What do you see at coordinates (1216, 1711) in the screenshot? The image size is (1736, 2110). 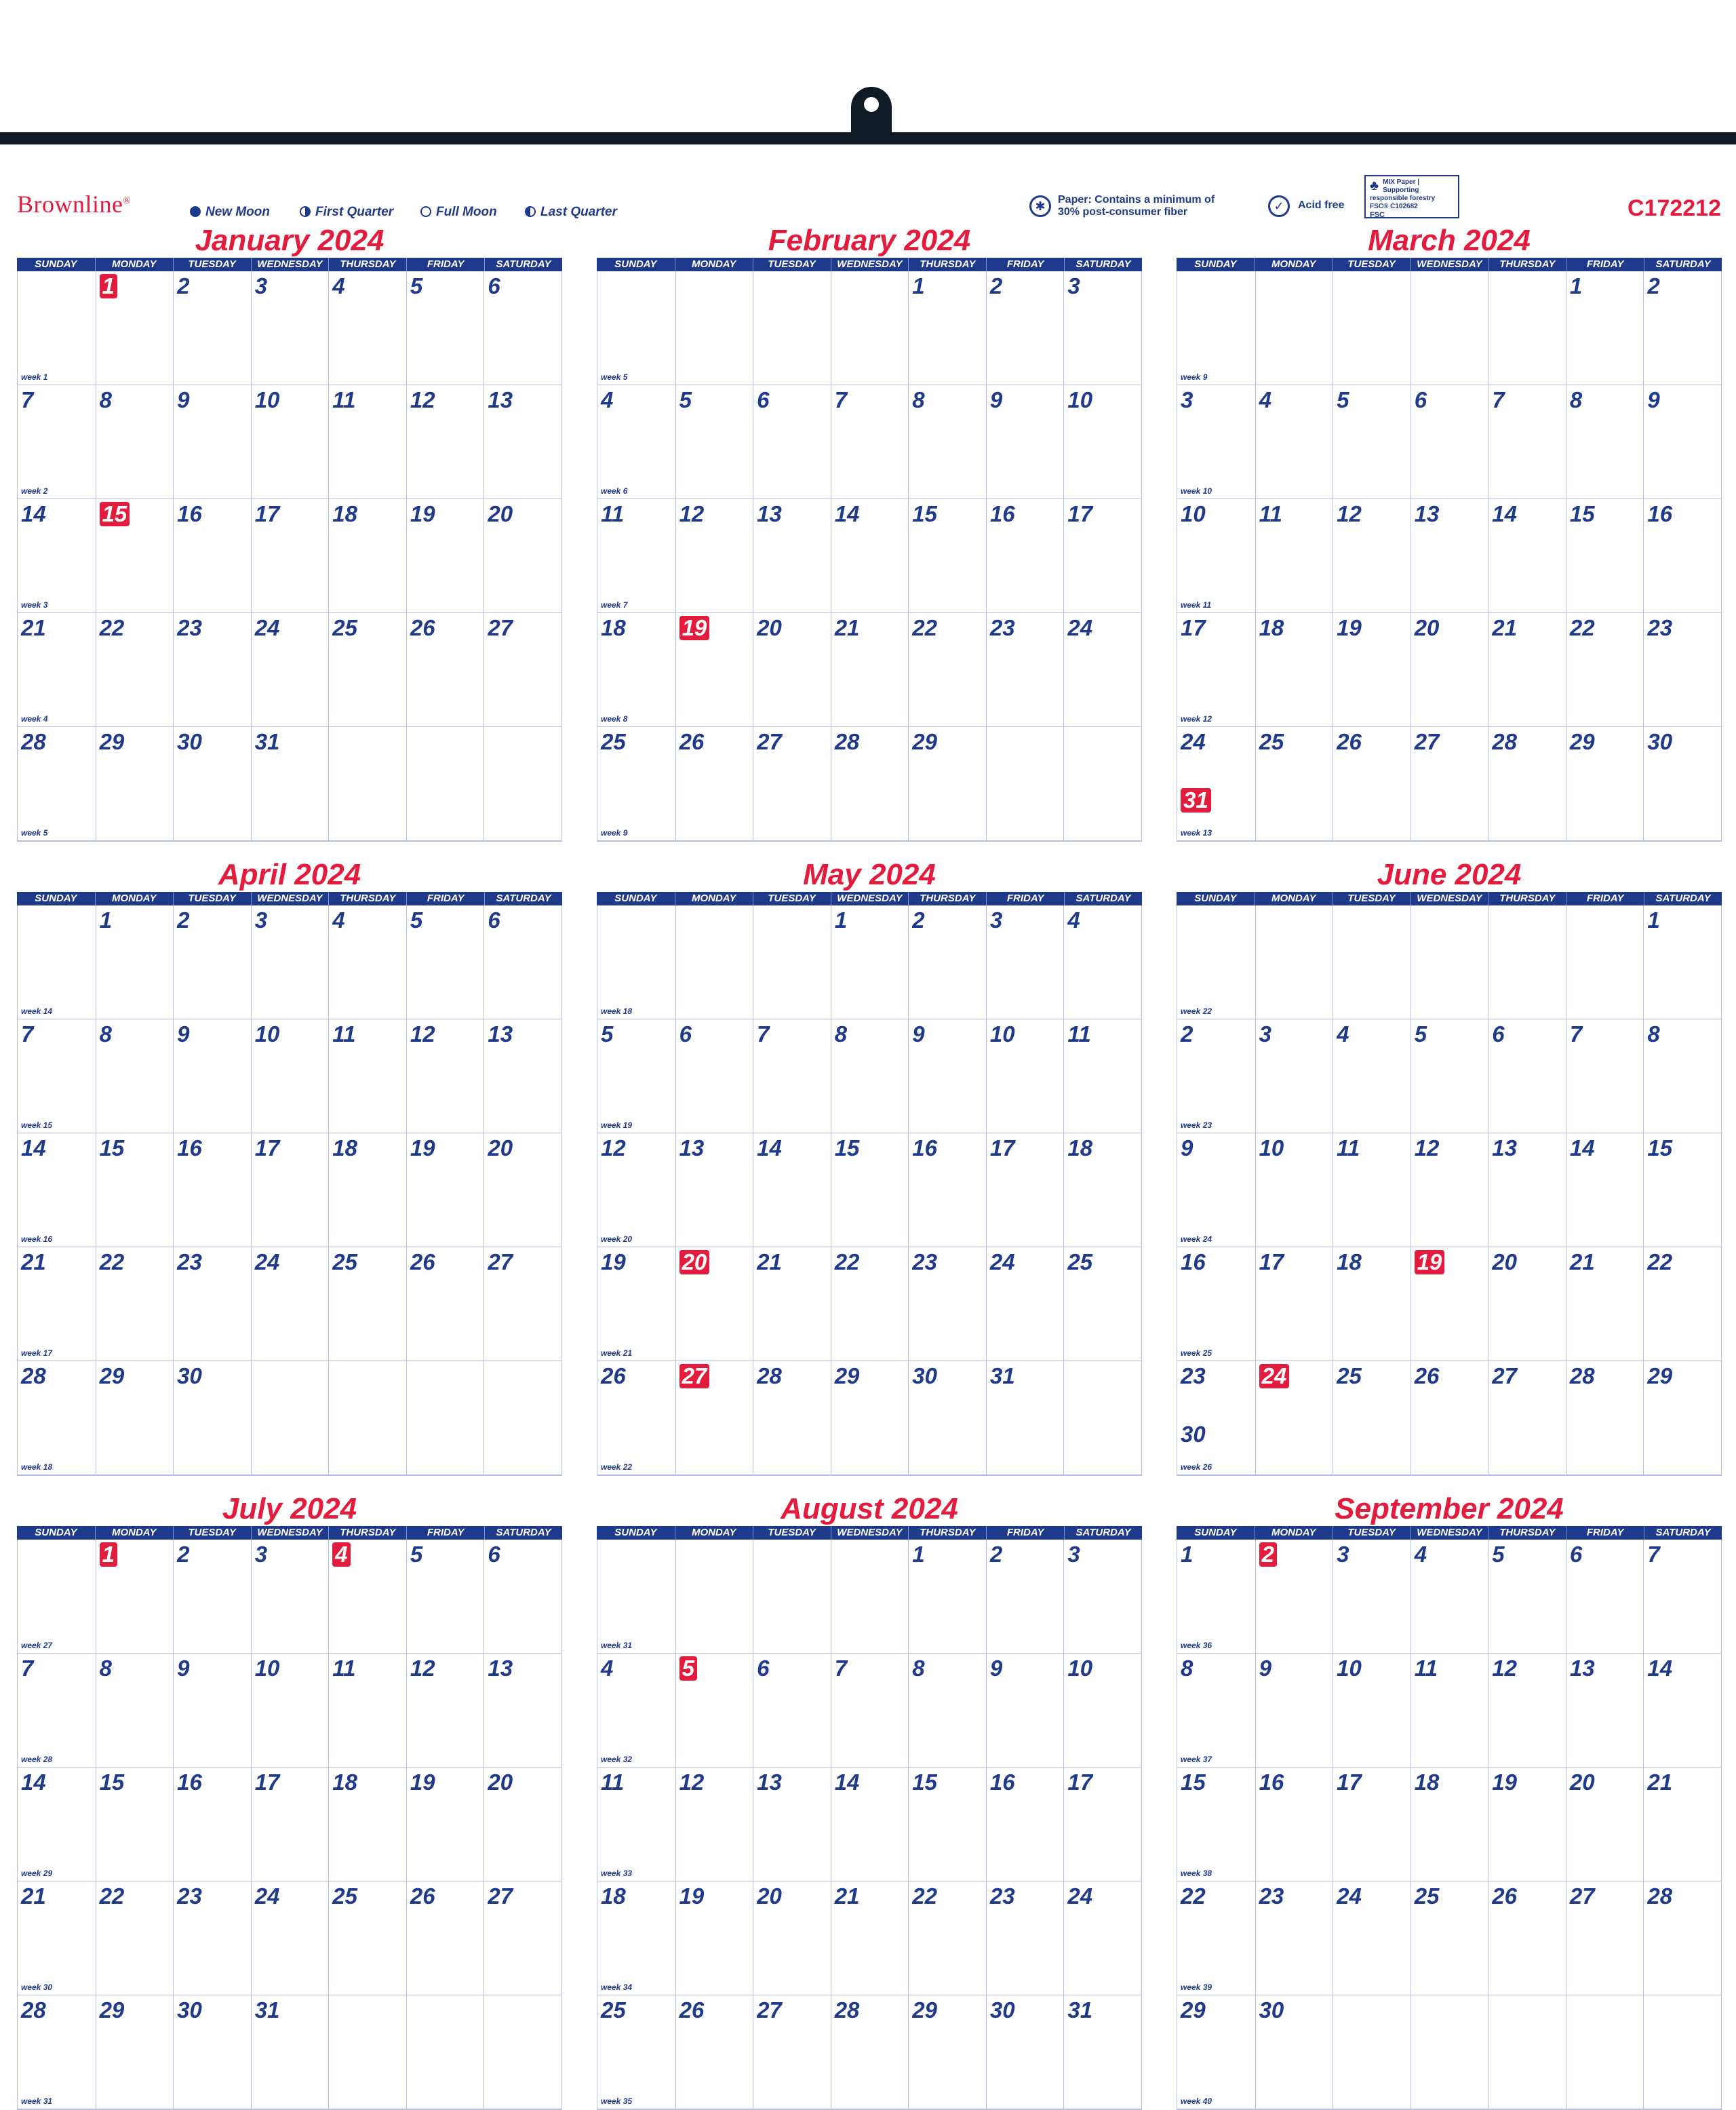 I see `day-cell: 8 week 37` at bounding box center [1216, 1711].